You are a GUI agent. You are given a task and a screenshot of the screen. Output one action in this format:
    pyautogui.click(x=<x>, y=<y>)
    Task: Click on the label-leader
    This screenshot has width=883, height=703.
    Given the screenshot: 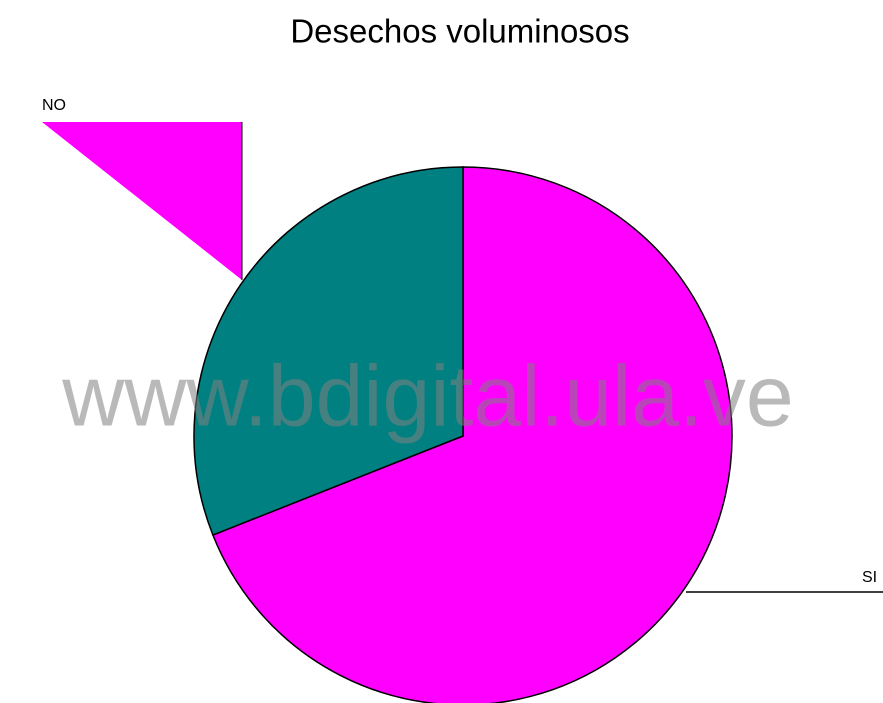 What is the action you would take?
    pyautogui.click(x=142, y=201)
    